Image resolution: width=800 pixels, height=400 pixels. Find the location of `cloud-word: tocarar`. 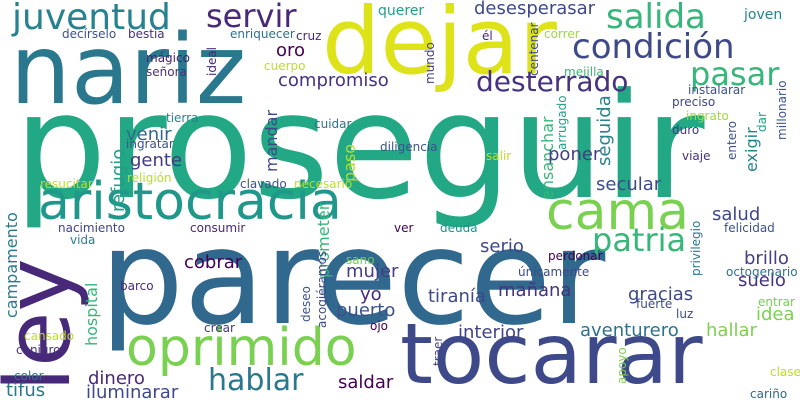

cloud-word: tocarar is located at coordinates (551, 352).